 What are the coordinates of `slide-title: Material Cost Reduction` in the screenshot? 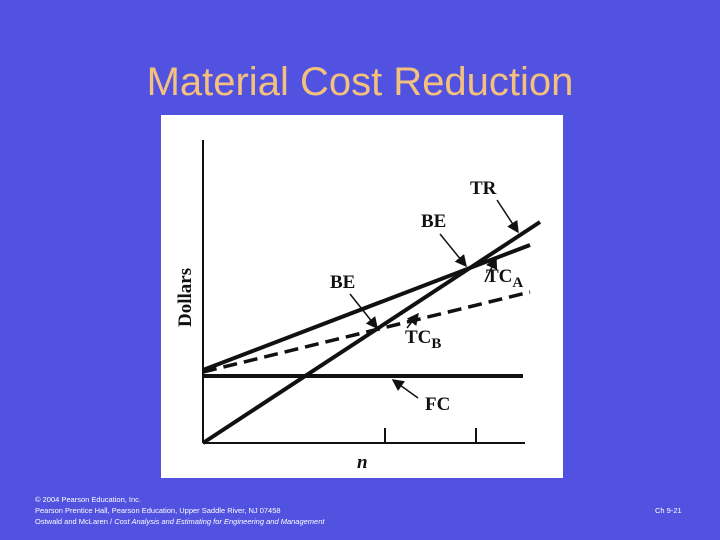 It's located at (360, 82).